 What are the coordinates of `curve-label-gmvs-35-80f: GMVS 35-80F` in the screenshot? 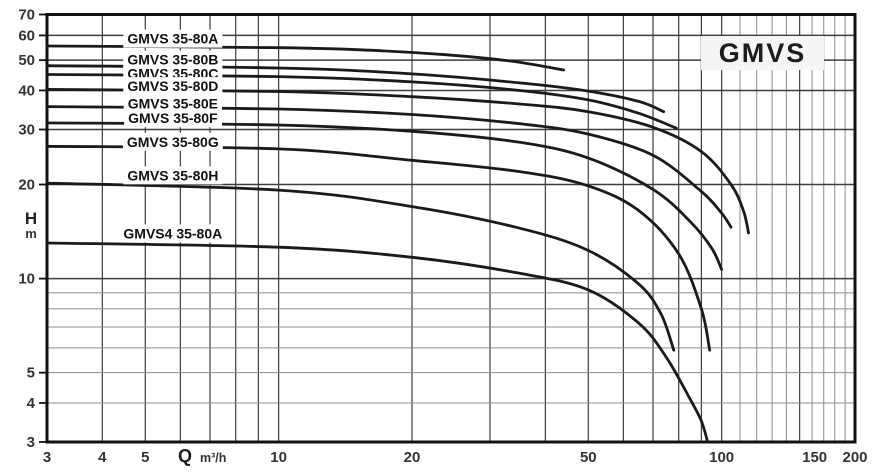 It's located at (173, 118).